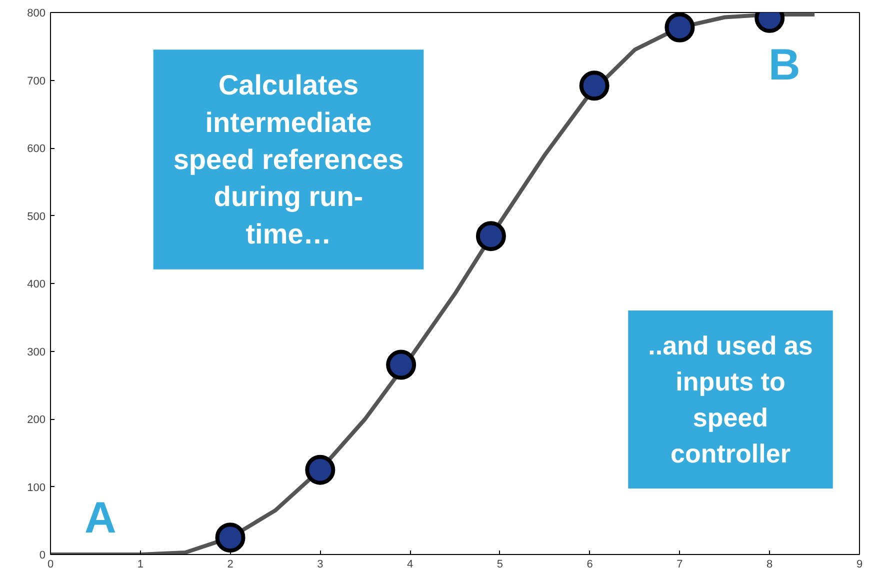 Image resolution: width=877 pixels, height=576 pixels. I want to click on x-tick-label: 5, so click(500, 564).